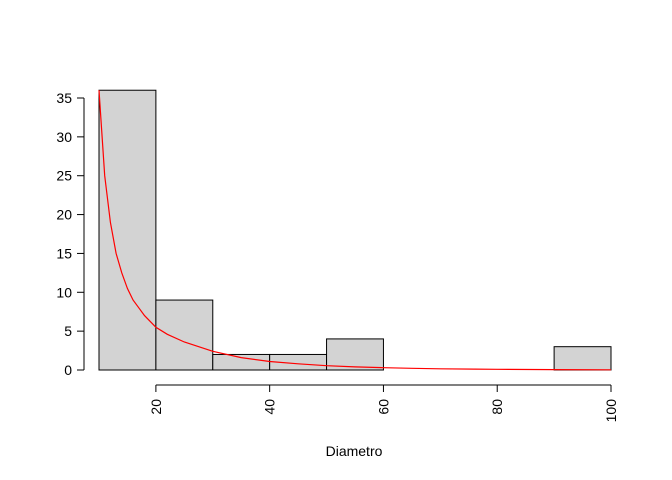 This screenshot has width=672, height=480. What do you see at coordinates (64, 215) in the screenshot?
I see `y-tick-label-4: 20` at bounding box center [64, 215].